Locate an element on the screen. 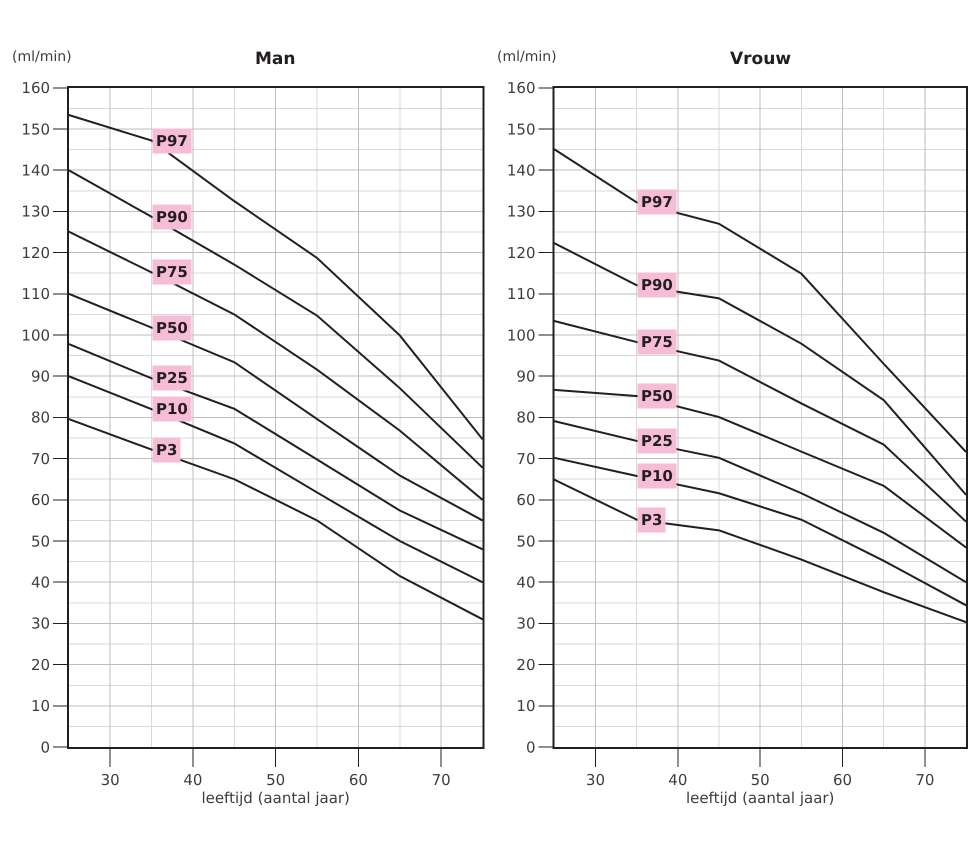  chart-title: Vrouw is located at coordinates (761, 59).